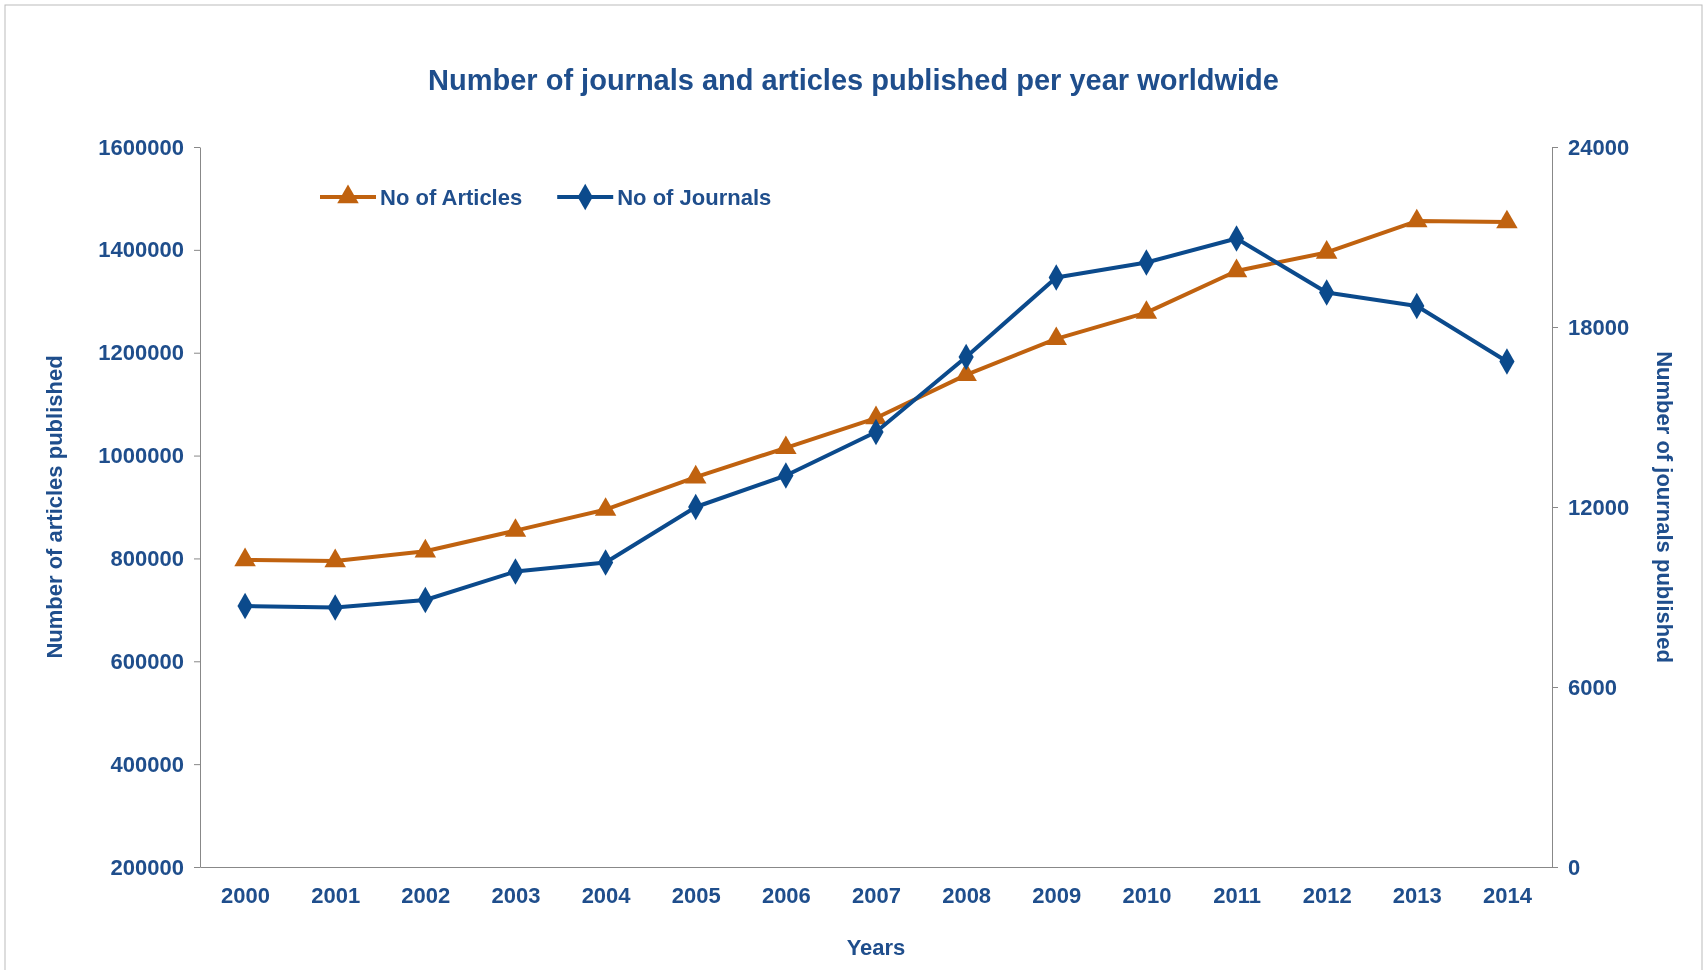 Image resolution: width=1707 pixels, height=970 pixels. What do you see at coordinates (876, 947) in the screenshot?
I see `x-axis-title: Years` at bounding box center [876, 947].